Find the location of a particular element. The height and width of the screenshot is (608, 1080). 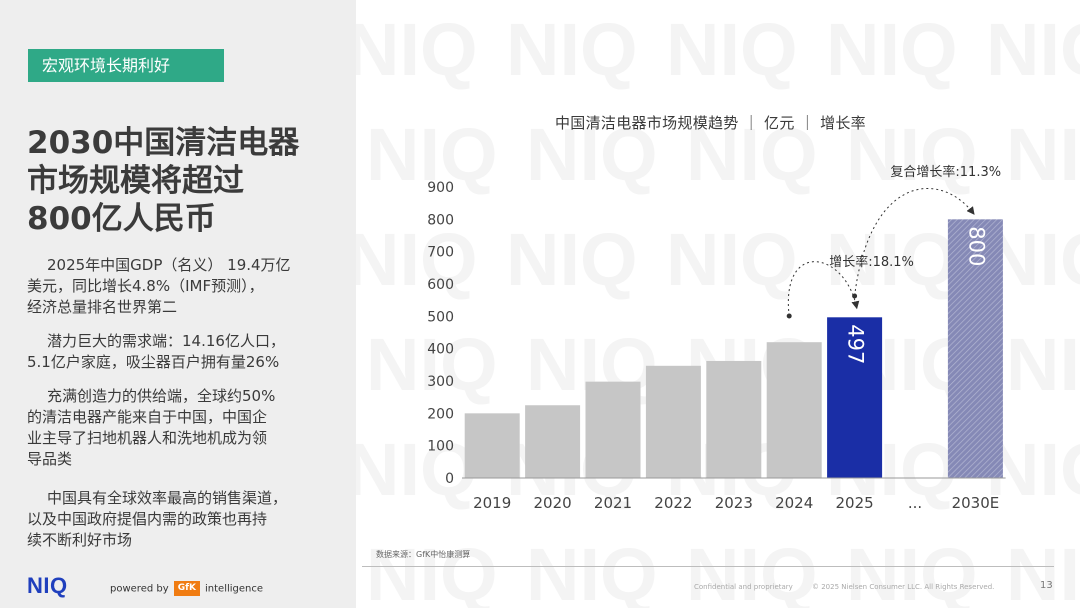

powered-prefix: powered by is located at coordinates (139, 589).